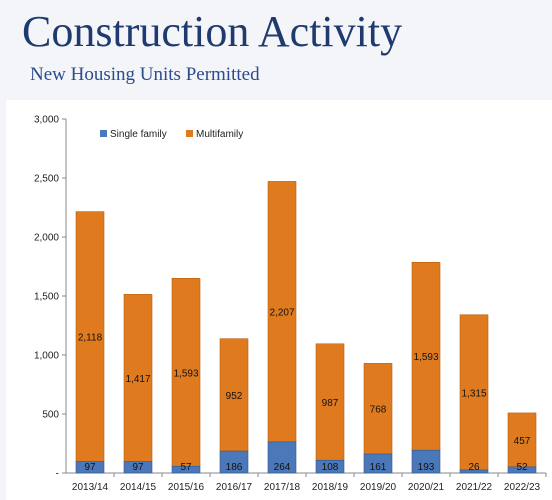  What do you see at coordinates (50, 415) in the screenshot?
I see `y-tick-label: 500` at bounding box center [50, 415].